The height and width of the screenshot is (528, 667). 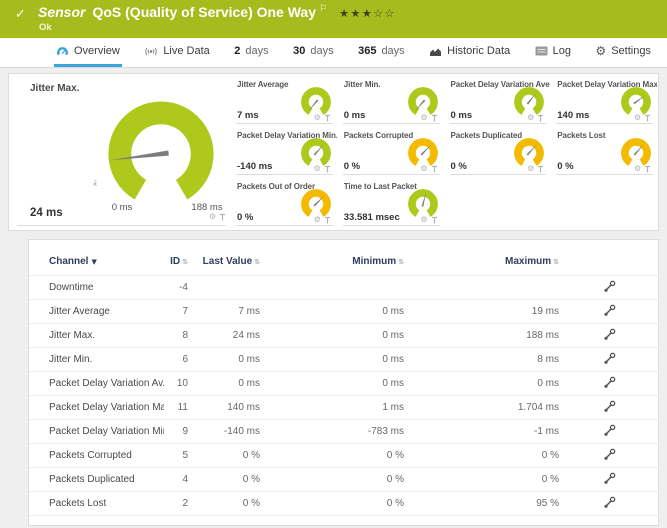 What do you see at coordinates (498, 102) in the screenshot?
I see `gauge-cell: Packet Delay Variation Average 0 ms ⚙` at bounding box center [498, 102].